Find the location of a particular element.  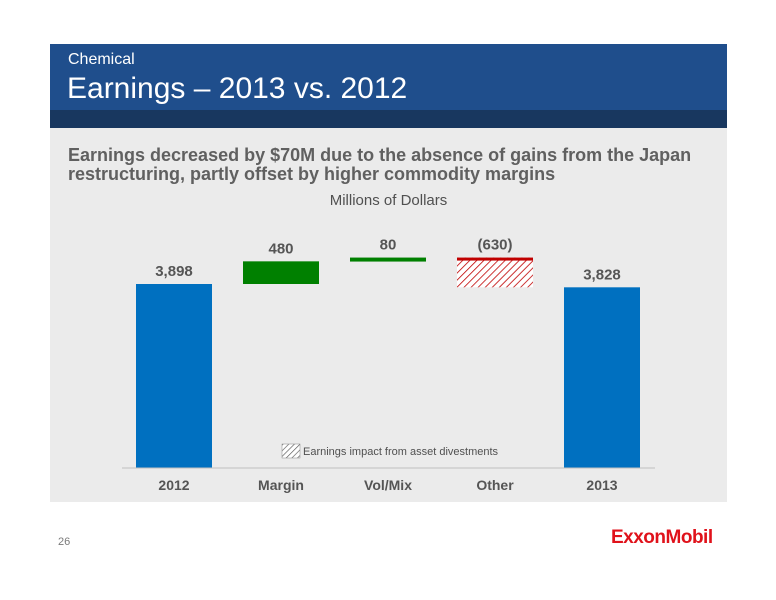

bar-2012 is located at coordinates (174, 376).